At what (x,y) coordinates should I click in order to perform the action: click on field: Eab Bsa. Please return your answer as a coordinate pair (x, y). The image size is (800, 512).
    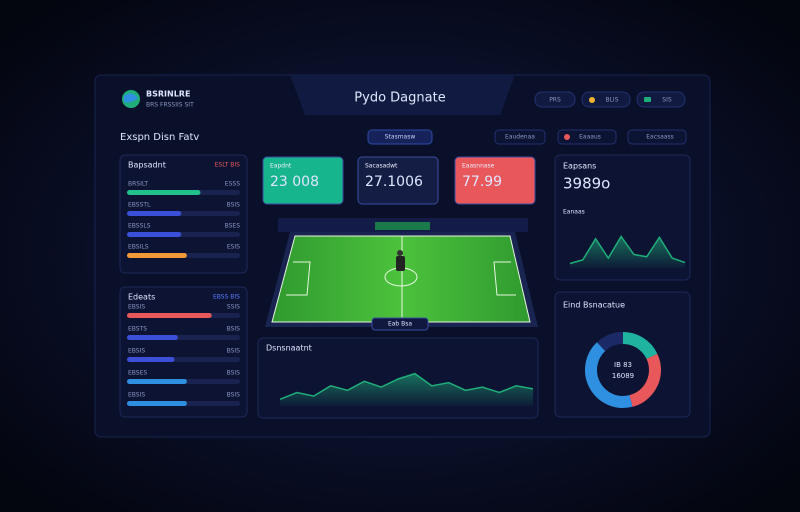
    Looking at the image, I should click on (401, 274).